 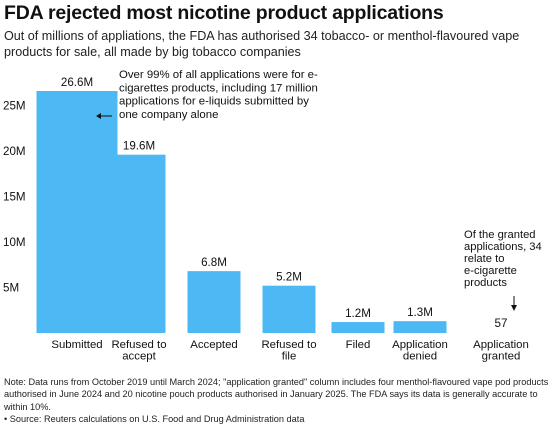 What do you see at coordinates (420, 357) in the screenshot?
I see `category-label-5-line-1: denied` at bounding box center [420, 357].